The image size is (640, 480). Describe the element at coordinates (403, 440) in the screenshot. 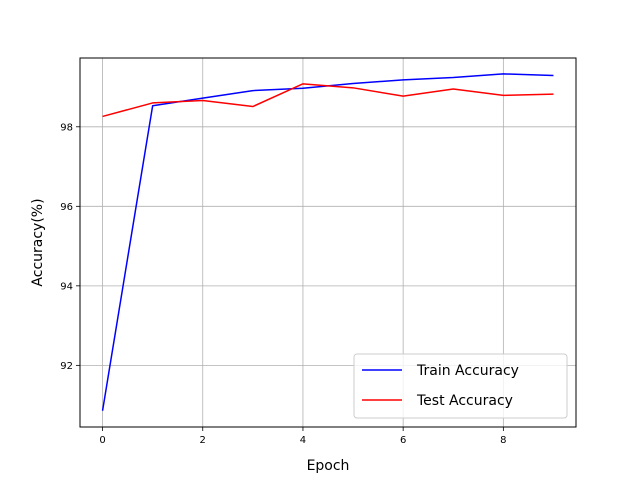

I see `x-tick-label: 6` at that location.